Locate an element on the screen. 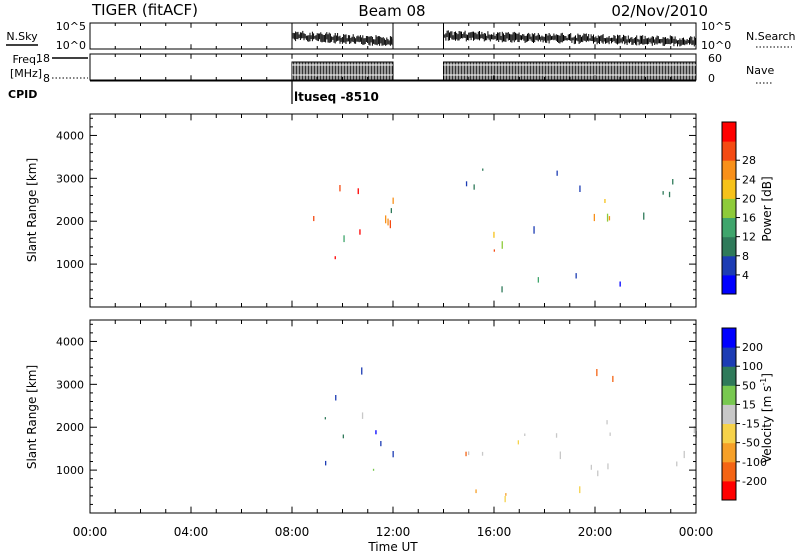 Image resolution: width=800 pixels, height=554 pixels. colorbar-tick-label: 200 is located at coordinates (752, 347).